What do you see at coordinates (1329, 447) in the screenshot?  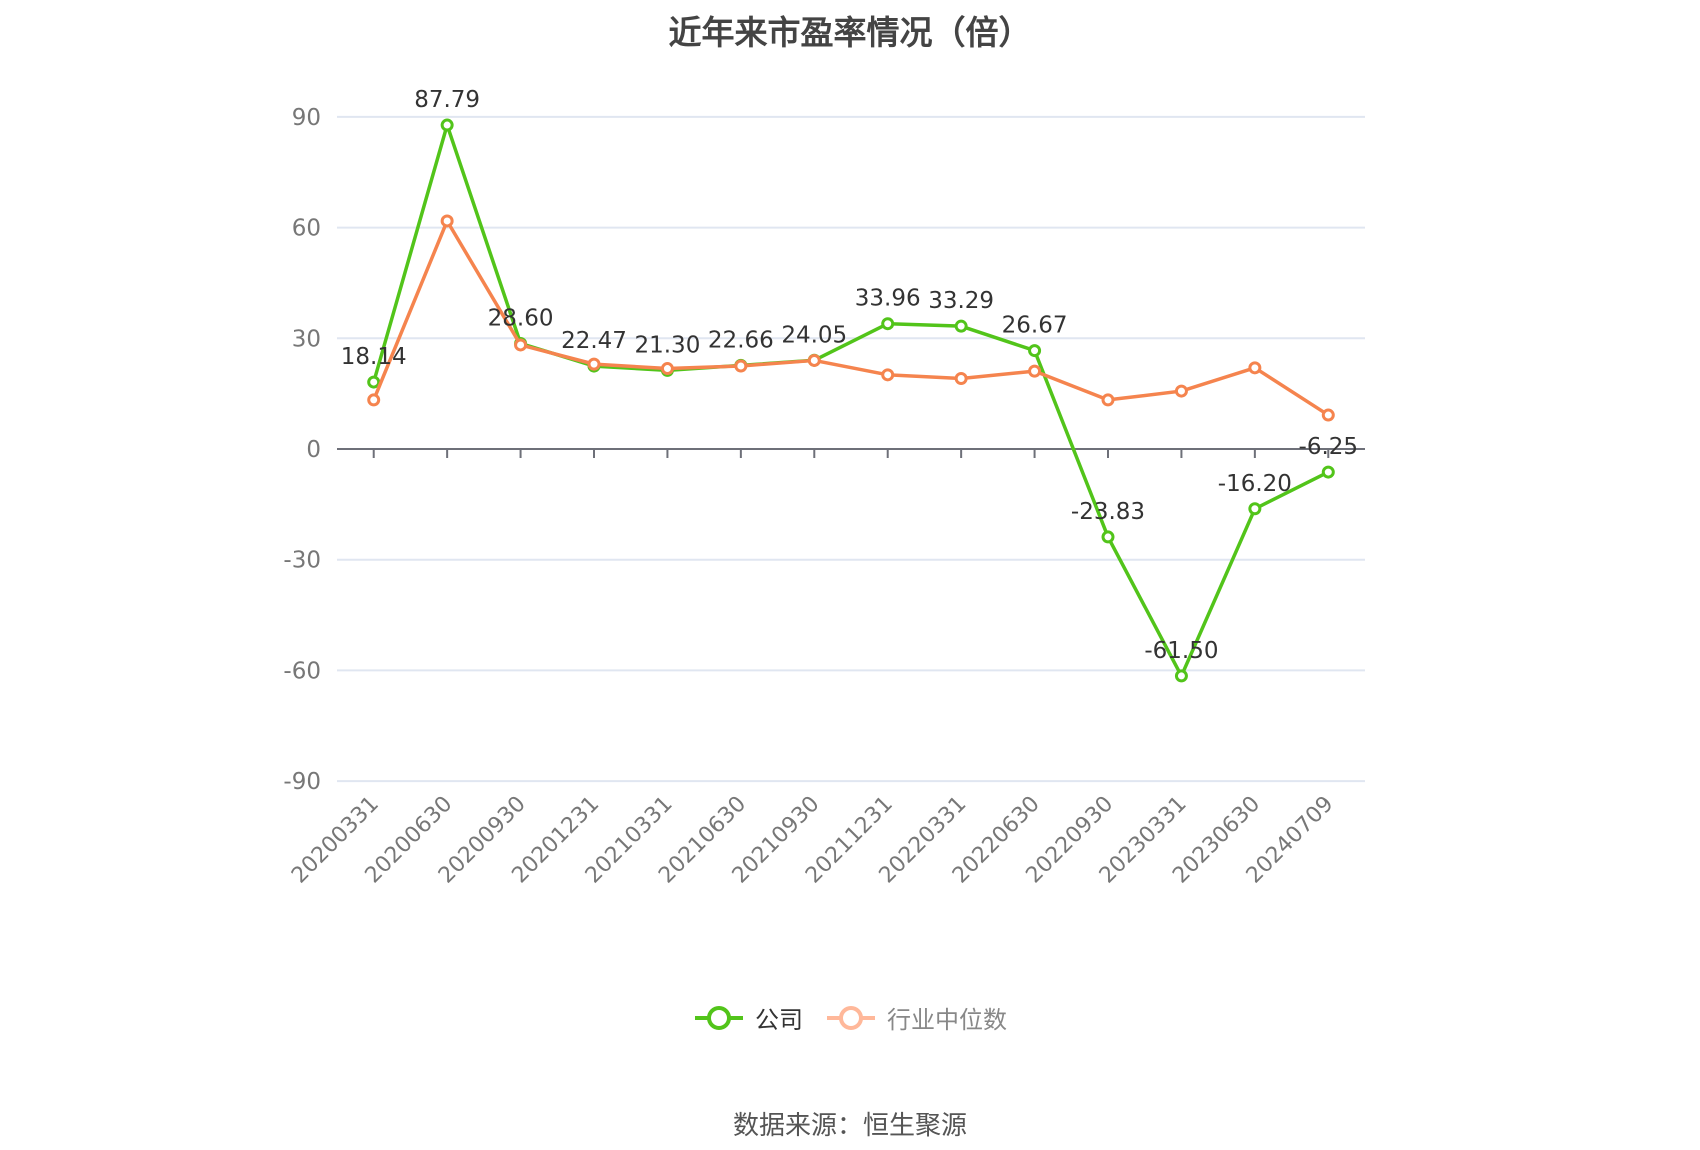 I see `data-label: -6.25` at bounding box center [1329, 447].